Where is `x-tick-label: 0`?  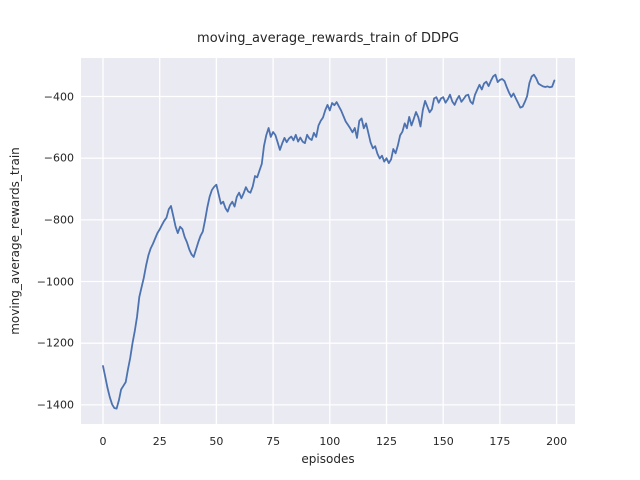 x-tick-label: 0 is located at coordinates (103, 441).